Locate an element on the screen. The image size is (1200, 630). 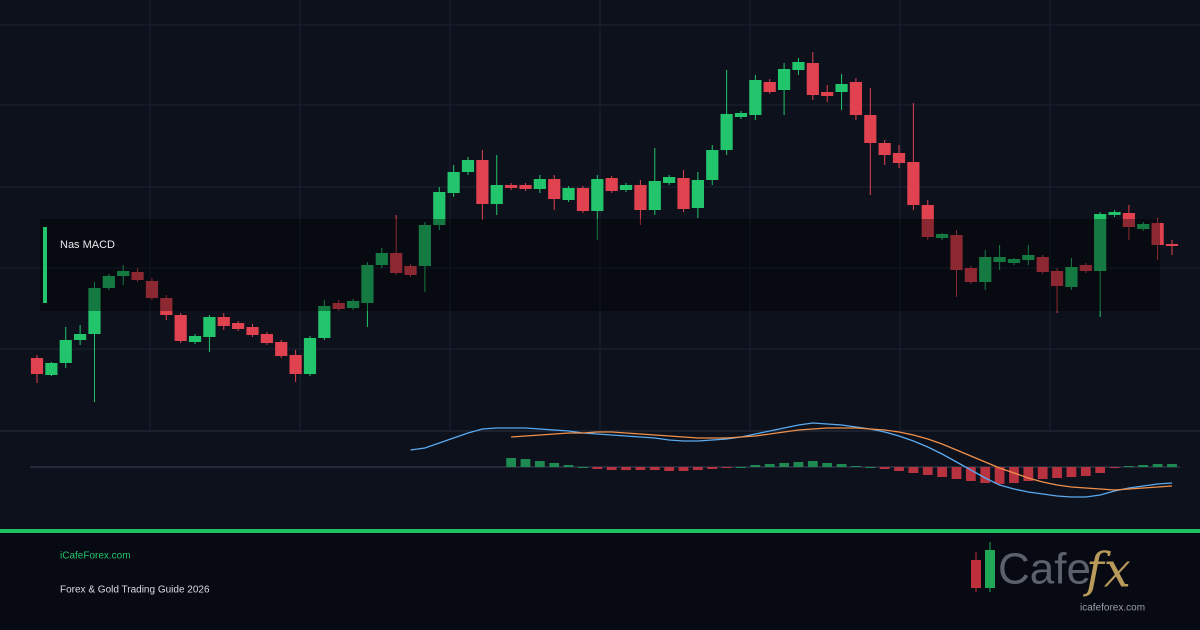
chart-title: Nas MACD is located at coordinates (87, 245).